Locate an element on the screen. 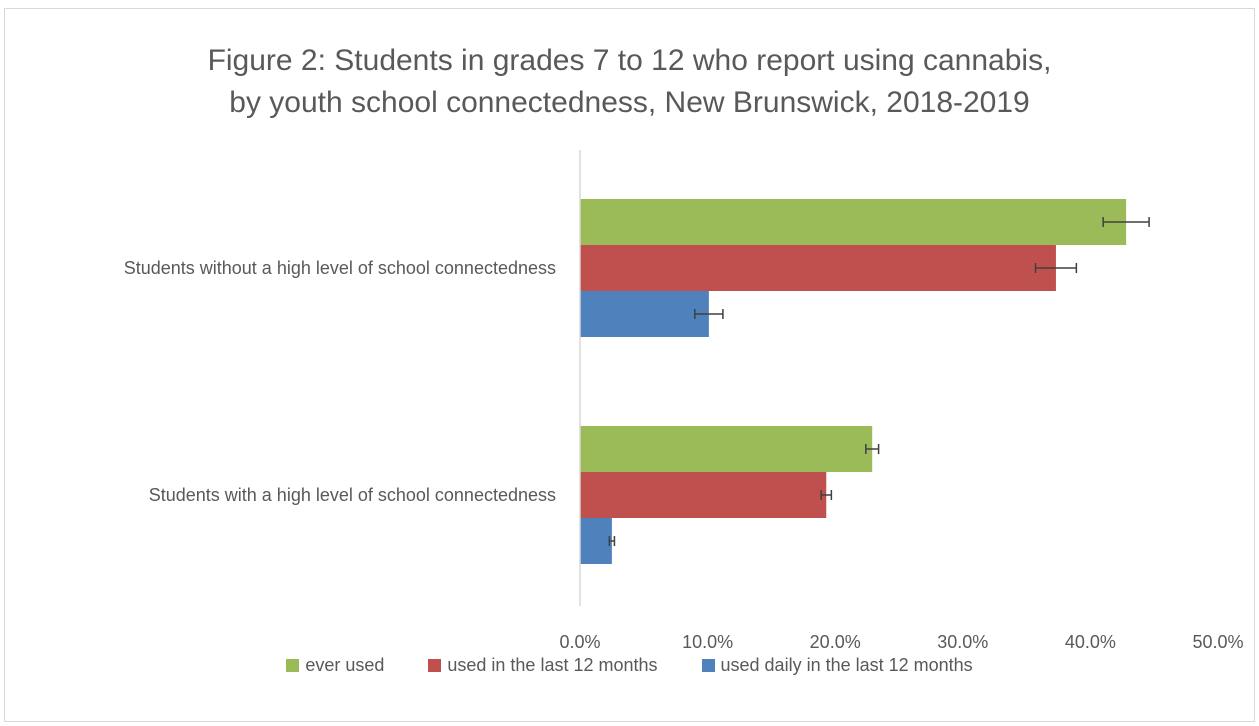 This screenshot has height=726, width=1259. x-tick-label: 30.0% is located at coordinates (962, 642).